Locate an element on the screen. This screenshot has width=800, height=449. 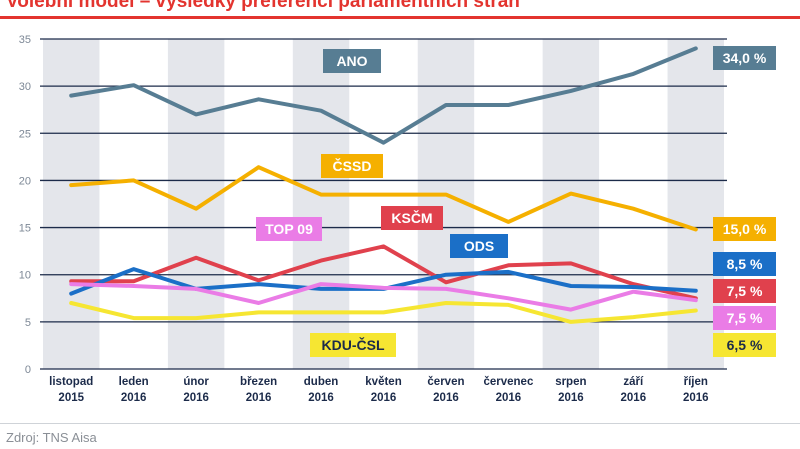
y-tick-label: 0 is located at coordinates (28, 370).